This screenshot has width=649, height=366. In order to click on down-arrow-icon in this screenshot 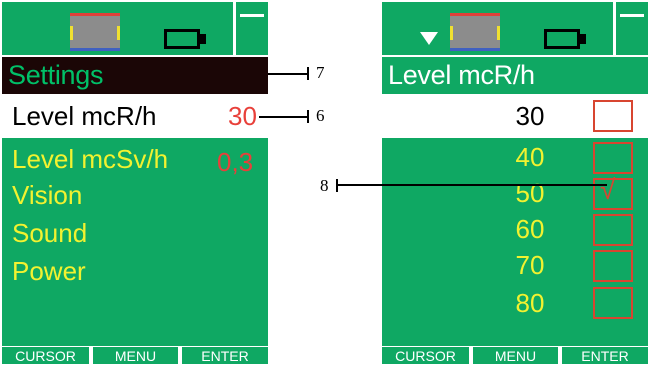, I will do `click(429, 38)`.